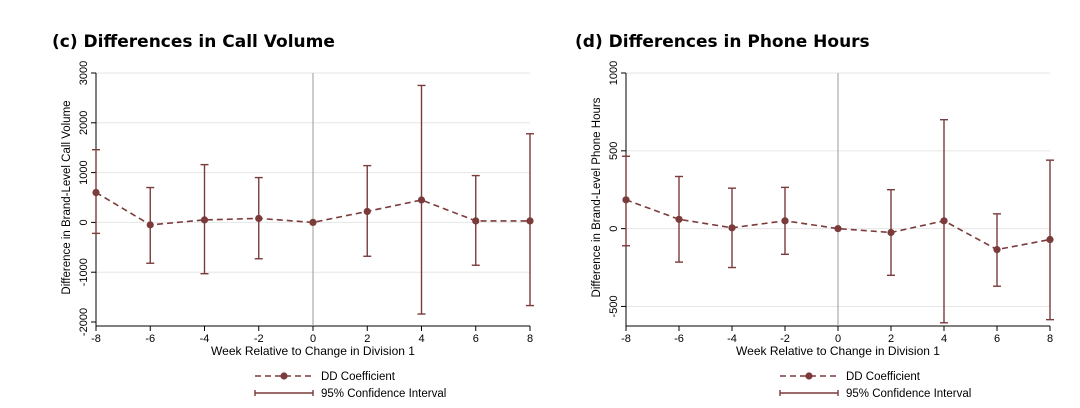 Image resolution: width=1080 pixels, height=408 pixels. What do you see at coordinates (614, 151) in the screenshot?
I see `y-tick-label: 500` at bounding box center [614, 151].